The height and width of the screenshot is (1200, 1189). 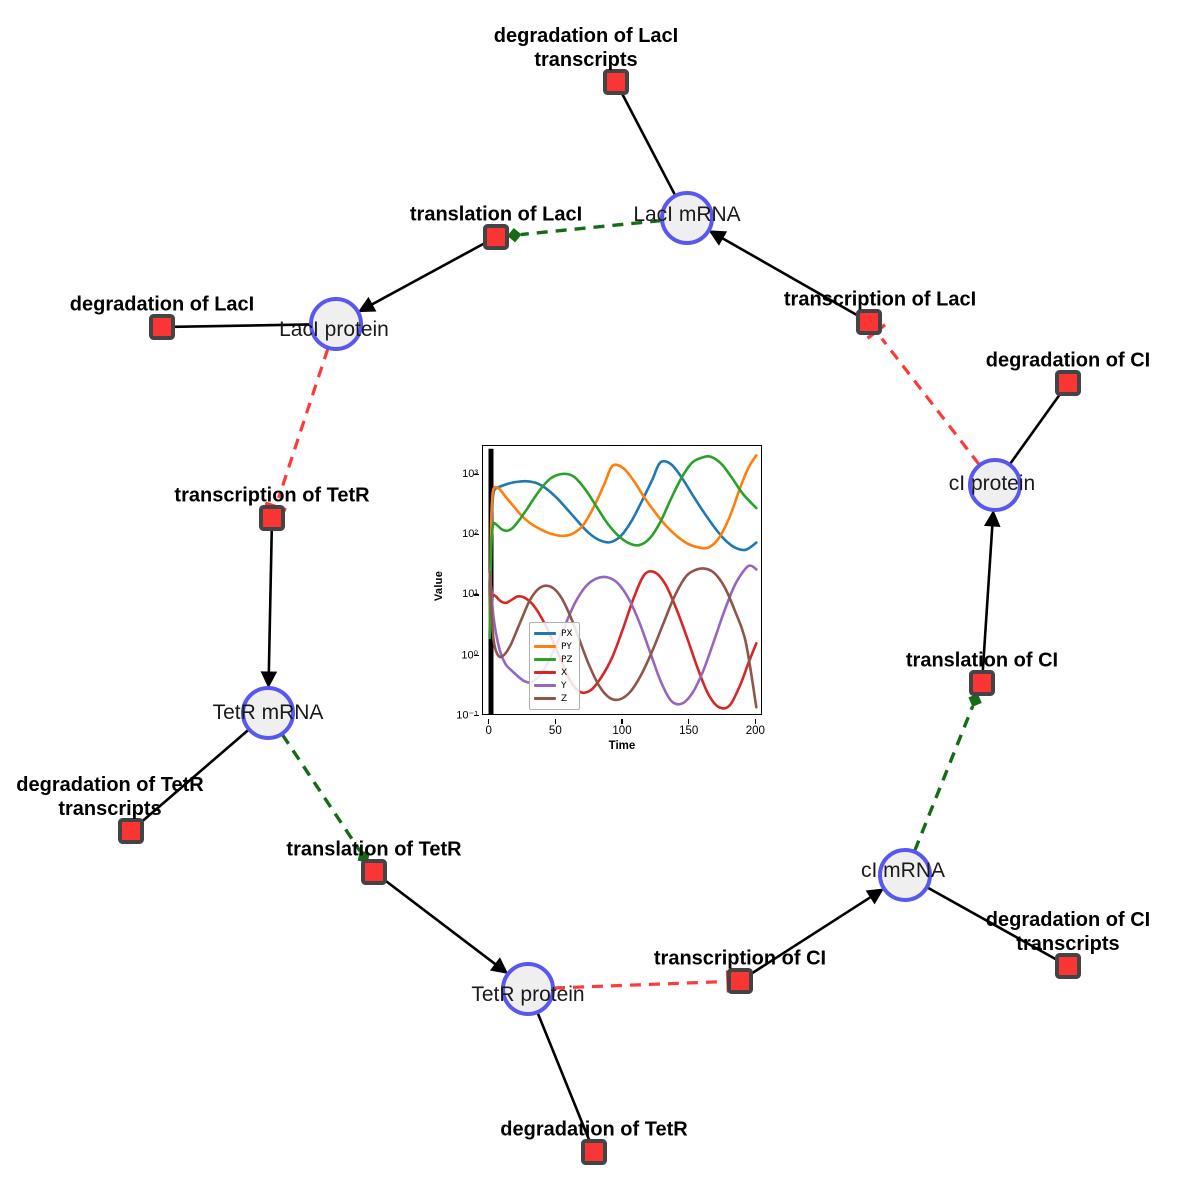 I want to click on legend-item-PX: PX, so click(x=553, y=633).